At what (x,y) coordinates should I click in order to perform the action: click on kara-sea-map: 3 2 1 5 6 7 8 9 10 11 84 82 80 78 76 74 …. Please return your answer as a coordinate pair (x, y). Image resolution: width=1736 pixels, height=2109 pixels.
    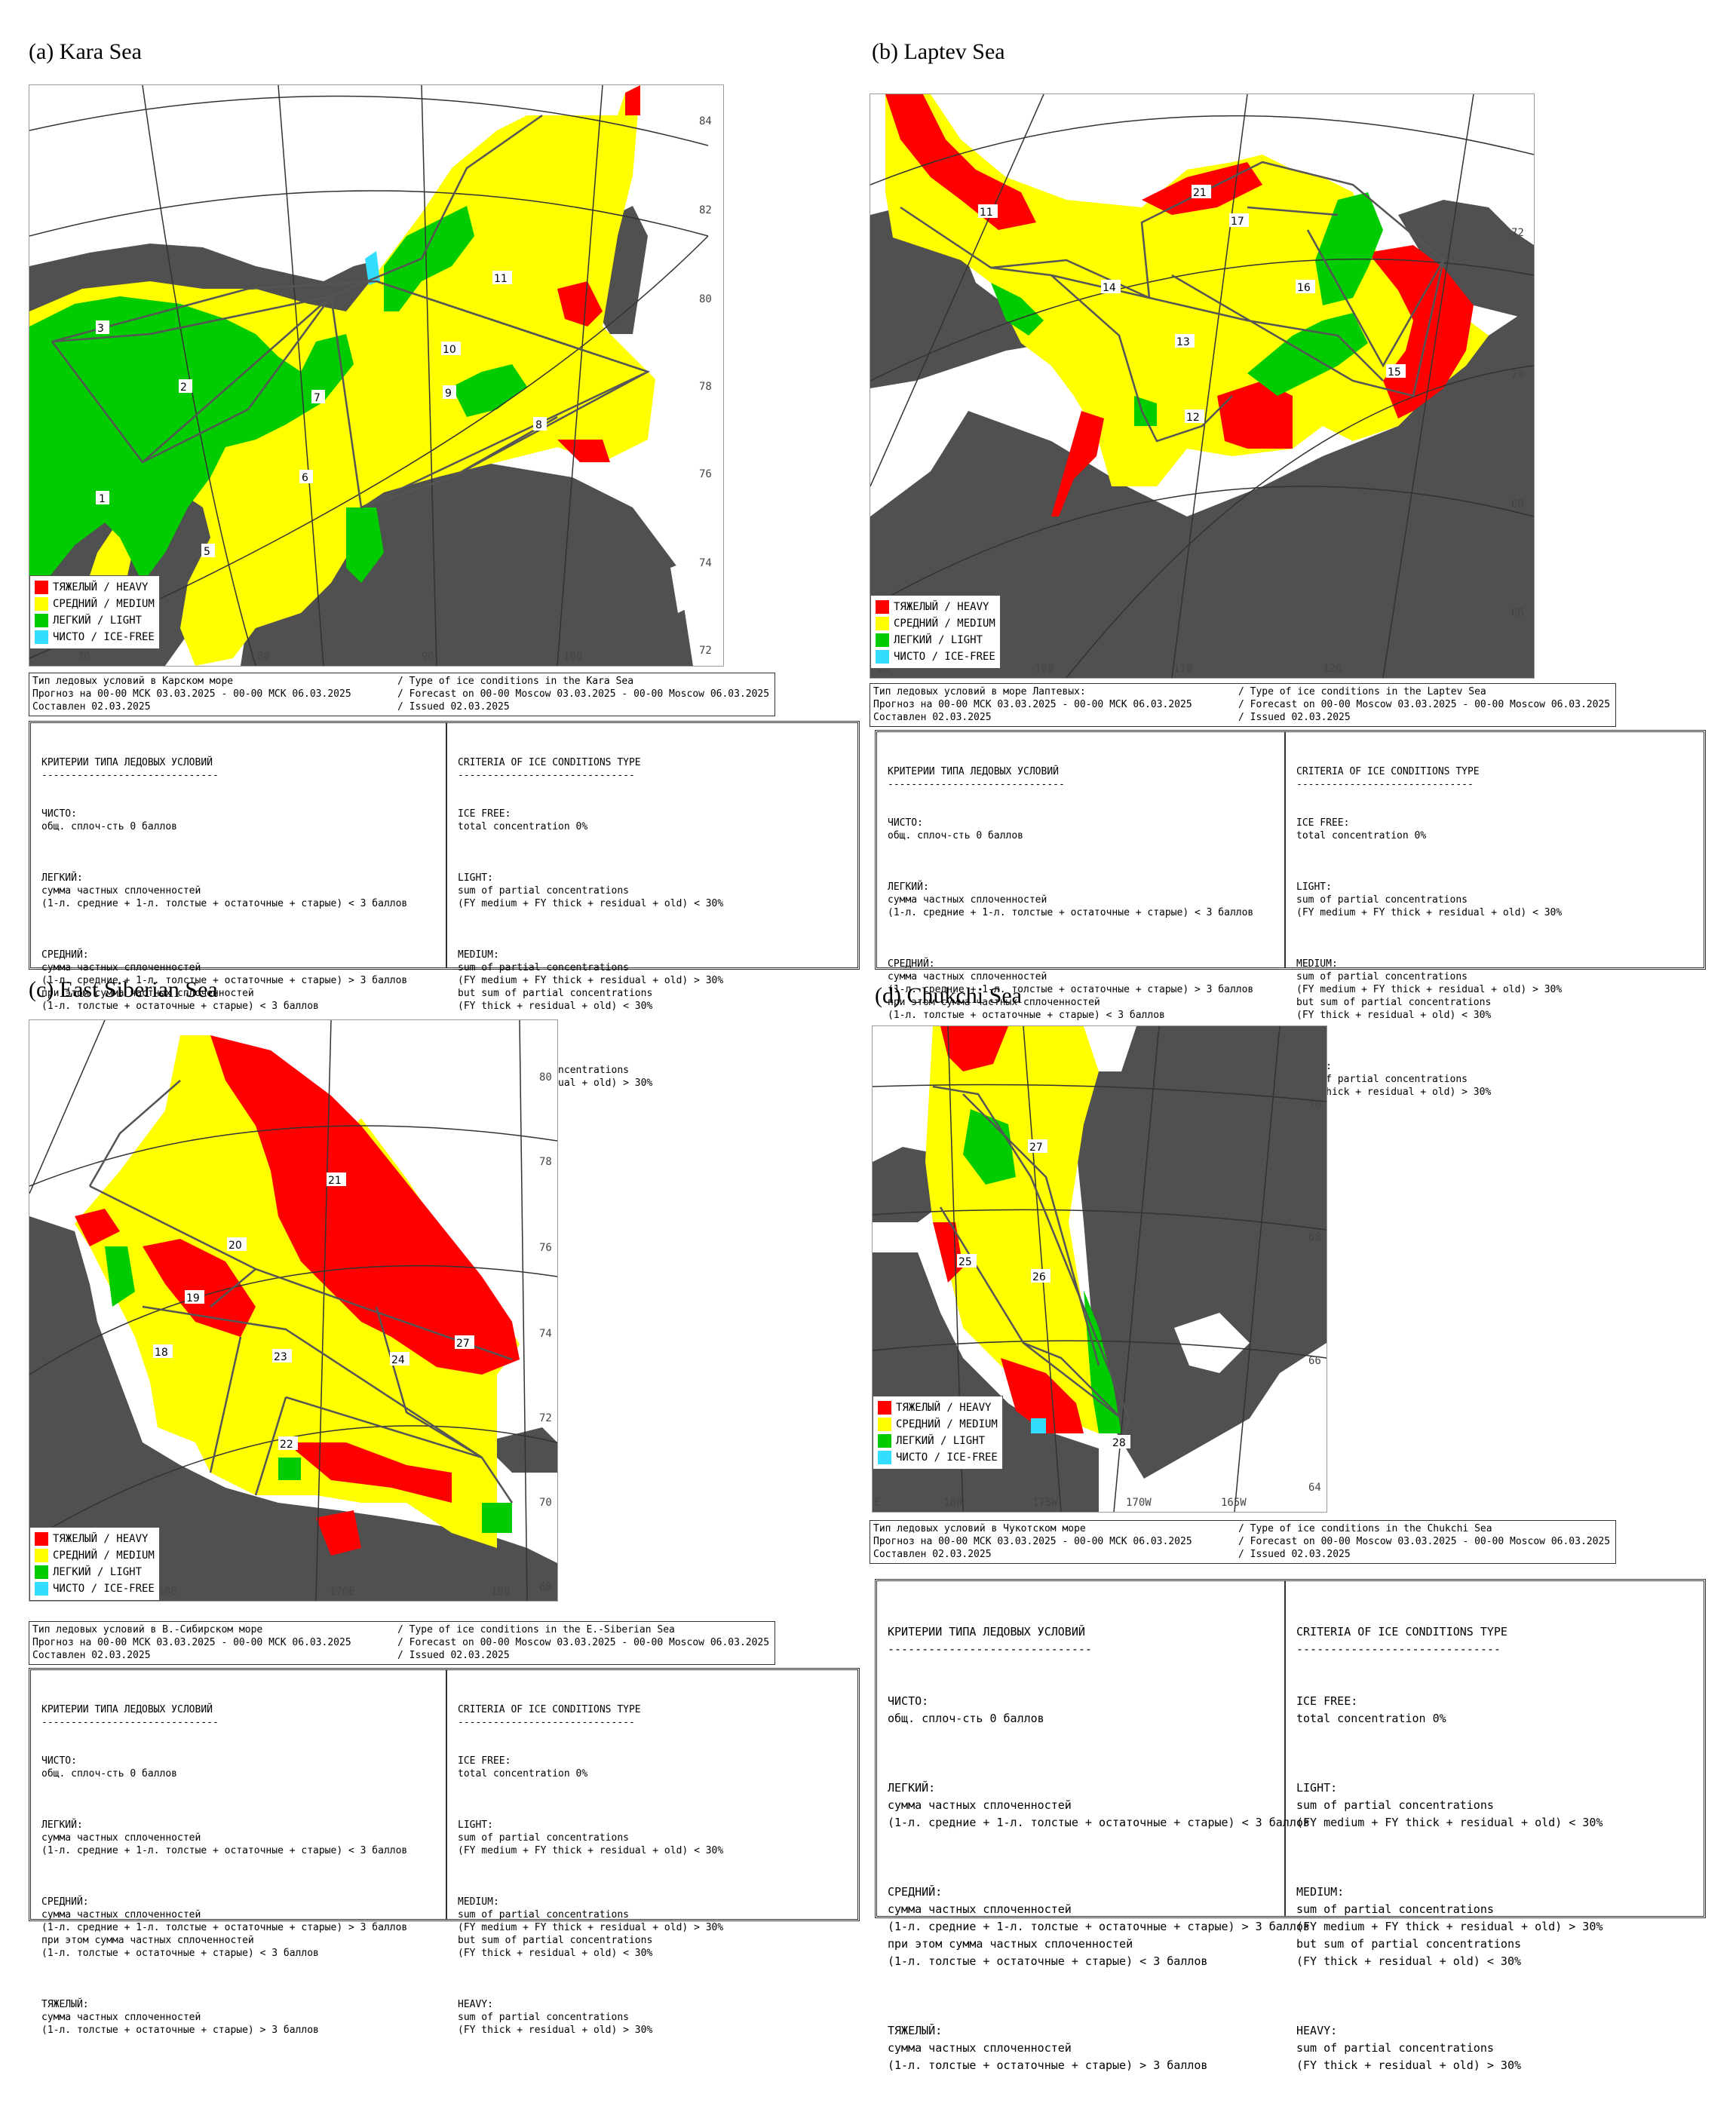
    Looking at the image, I should click on (377, 375).